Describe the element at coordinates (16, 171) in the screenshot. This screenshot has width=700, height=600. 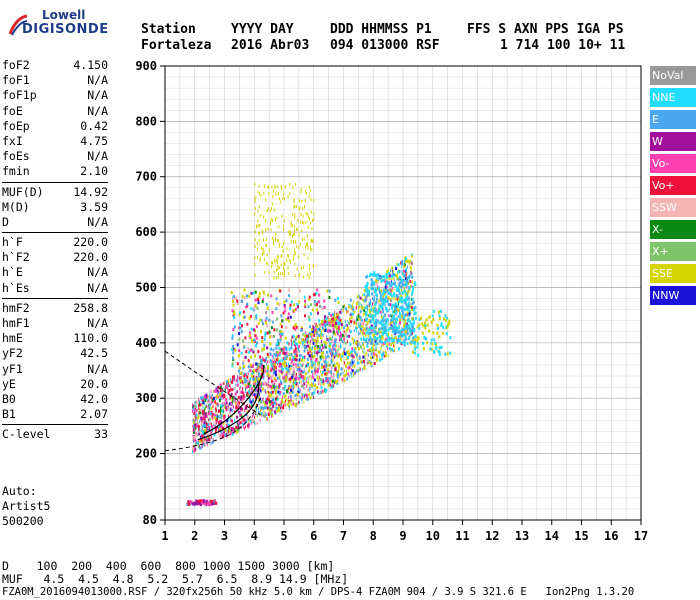
I see `param-key: fmin` at that location.